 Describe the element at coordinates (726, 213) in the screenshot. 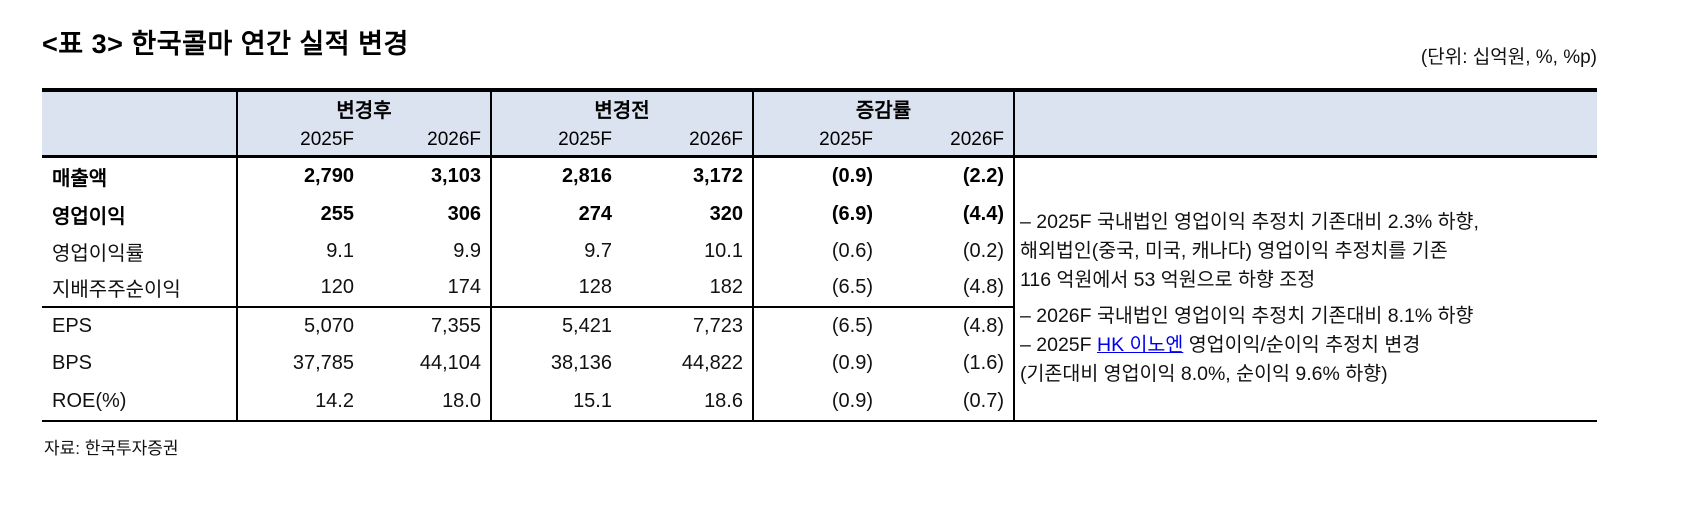

I see `table-cell: 320` at that location.